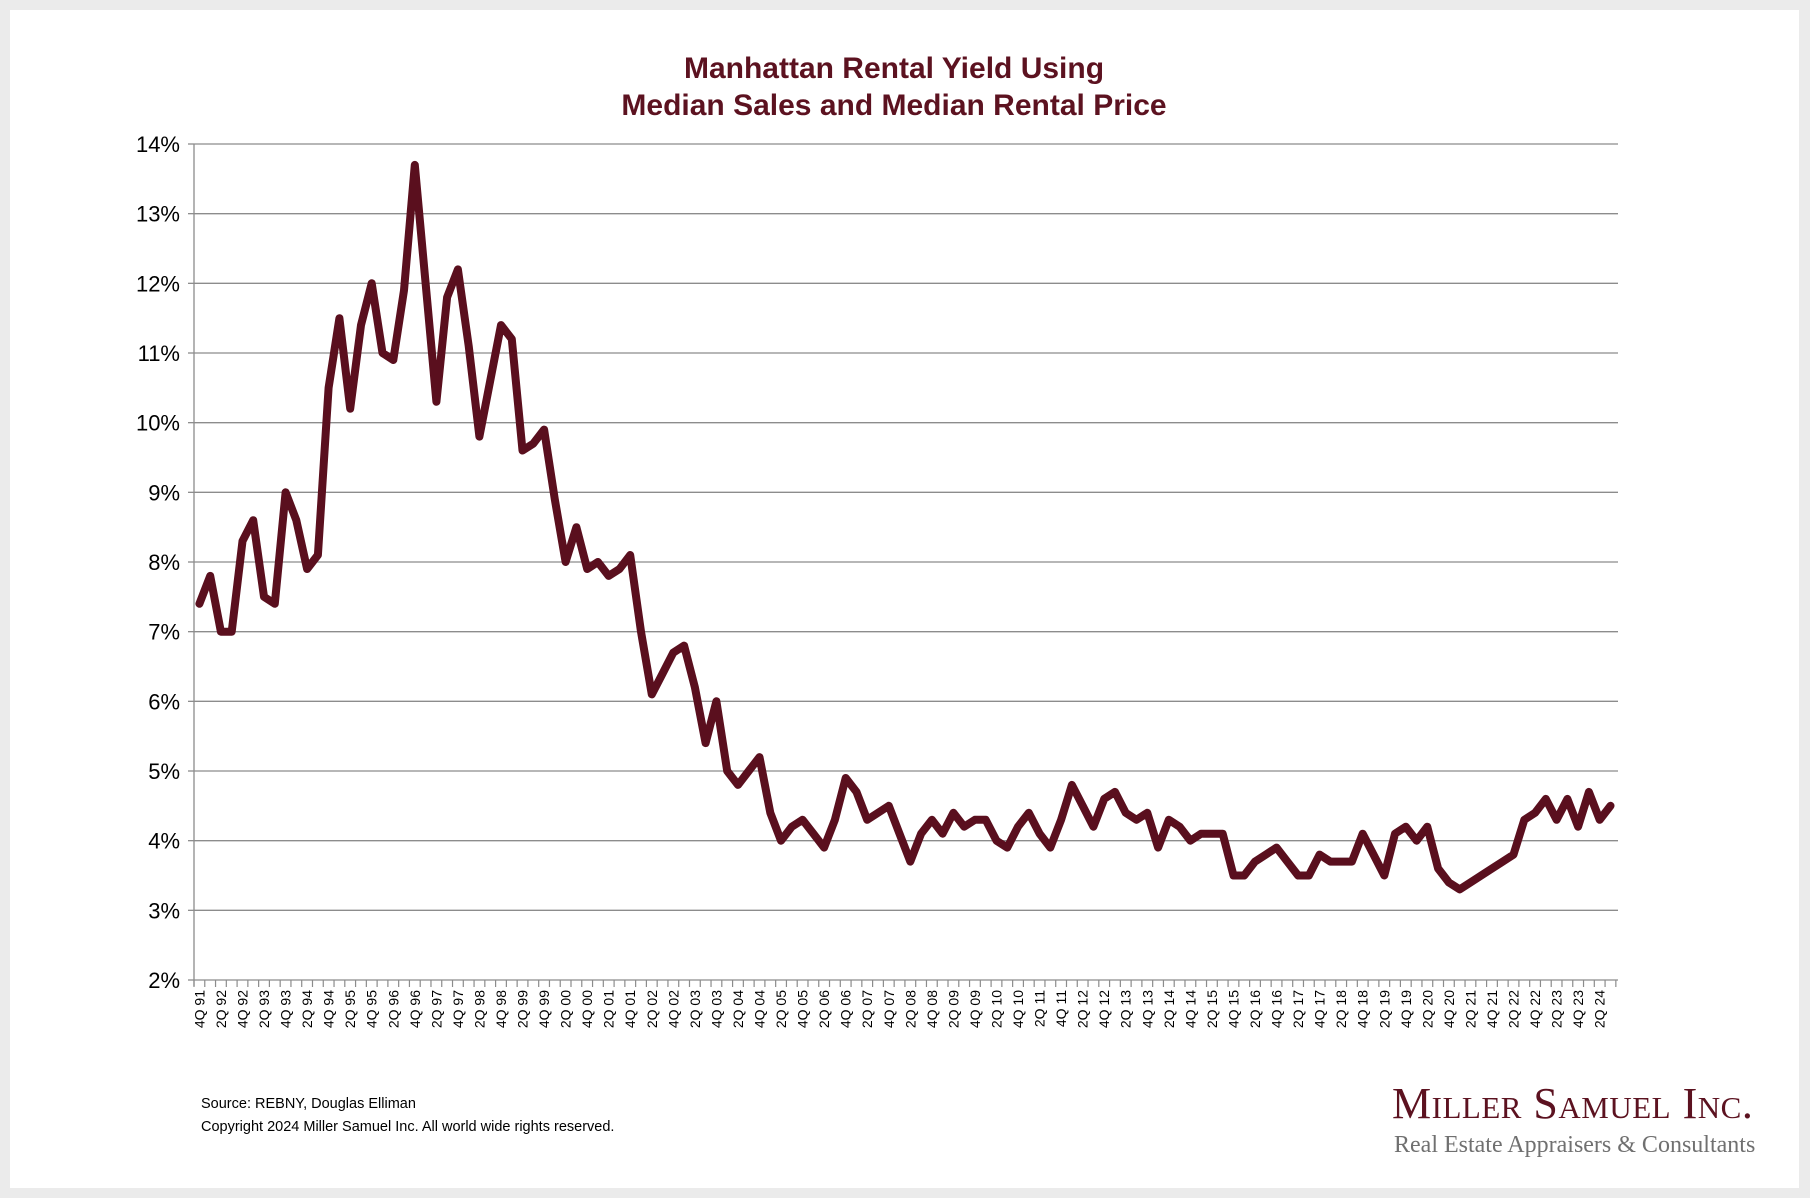 The image size is (1810, 1198). What do you see at coordinates (1061, 1008) in the screenshot?
I see `x-tick-label: 4Q 11` at bounding box center [1061, 1008].